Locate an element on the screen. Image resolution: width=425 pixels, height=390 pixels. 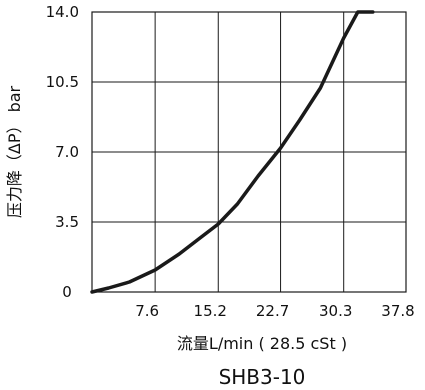
y-axis-title: 压力降（ΔP） bar is located at coordinates (14, 151).